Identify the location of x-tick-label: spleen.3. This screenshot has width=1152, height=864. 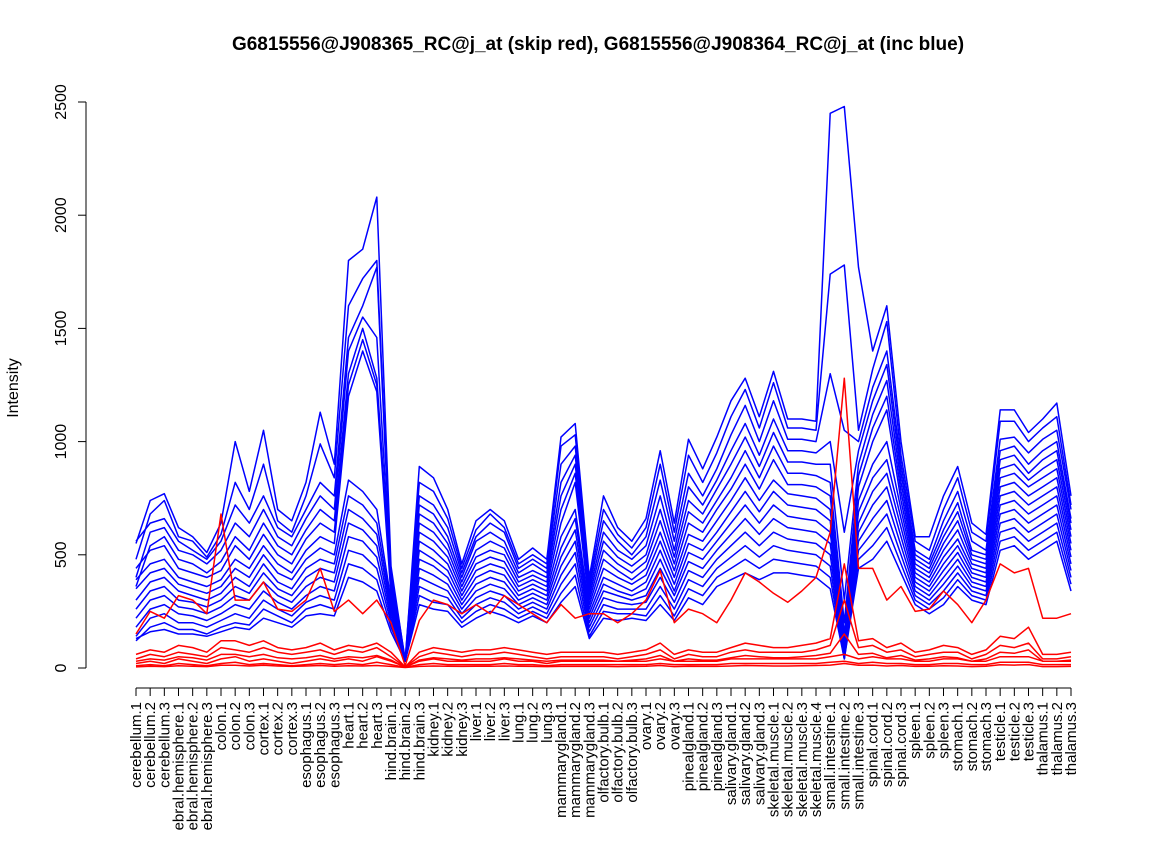
(944, 730).